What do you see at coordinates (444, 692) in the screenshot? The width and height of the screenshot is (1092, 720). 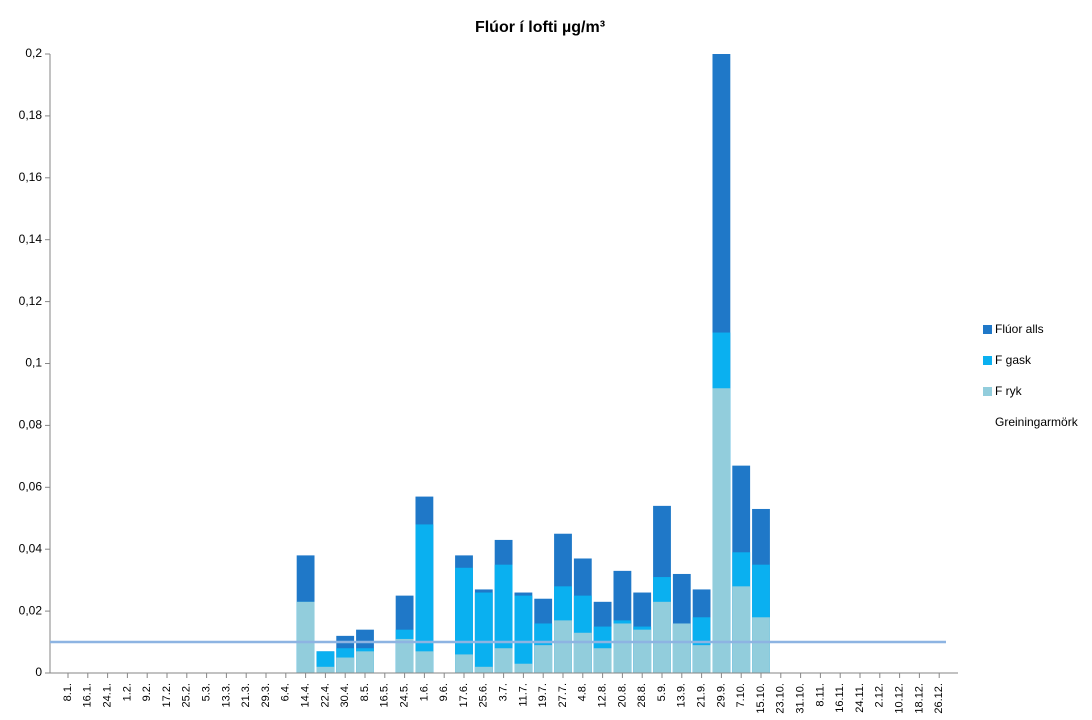 I see `x-tick-label: 9.6.` at bounding box center [444, 692].